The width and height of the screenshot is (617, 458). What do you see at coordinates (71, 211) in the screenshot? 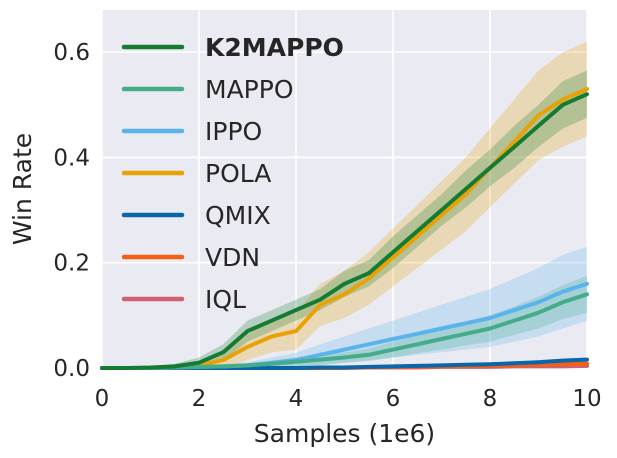
I see `y-tick-labels: 0.0 0.2 0.4 0.6` at bounding box center [71, 211].